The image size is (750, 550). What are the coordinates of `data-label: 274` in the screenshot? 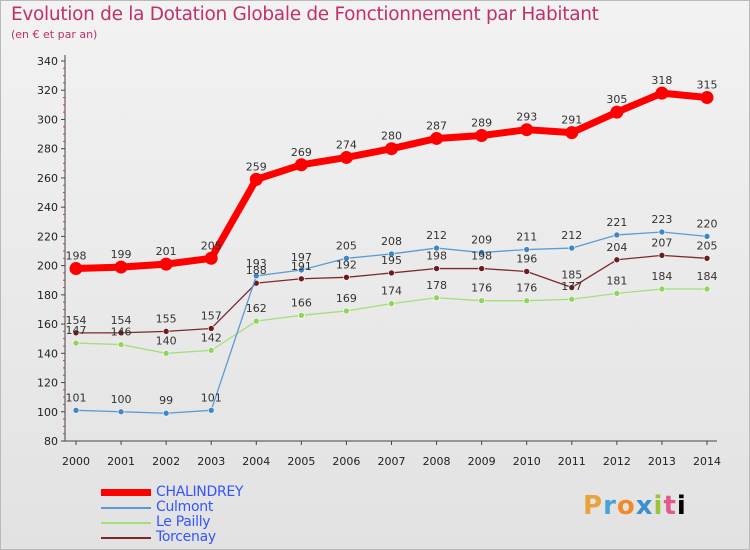 It's located at (346, 144).